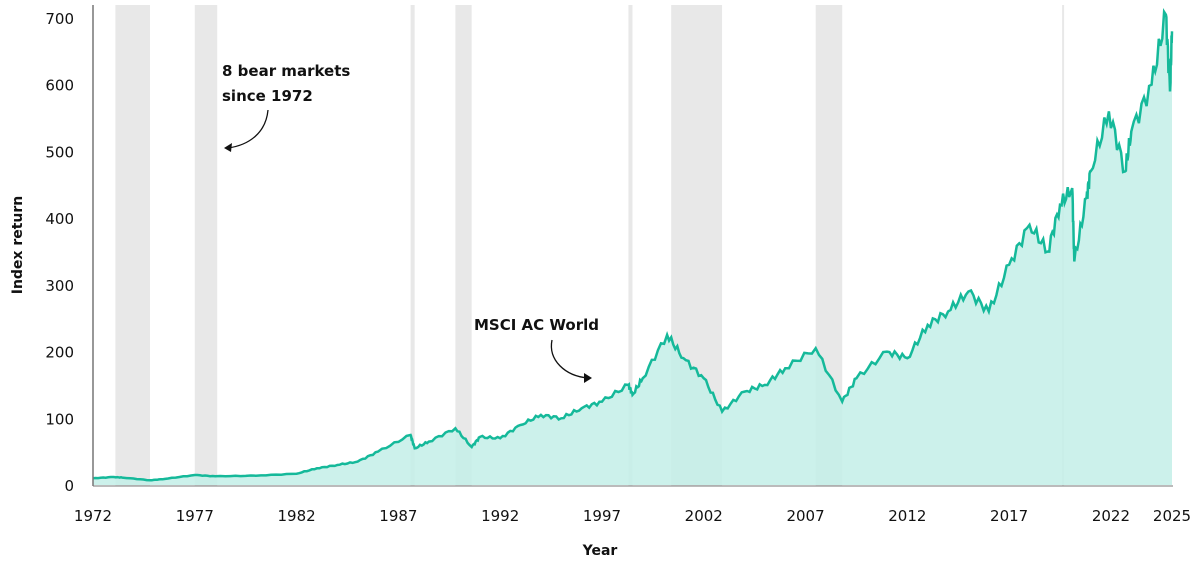 The width and height of the screenshot is (1200, 566). What do you see at coordinates (907, 516) in the screenshot?
I see `x-tick-label: 2012` at bounding box center [907, 516].